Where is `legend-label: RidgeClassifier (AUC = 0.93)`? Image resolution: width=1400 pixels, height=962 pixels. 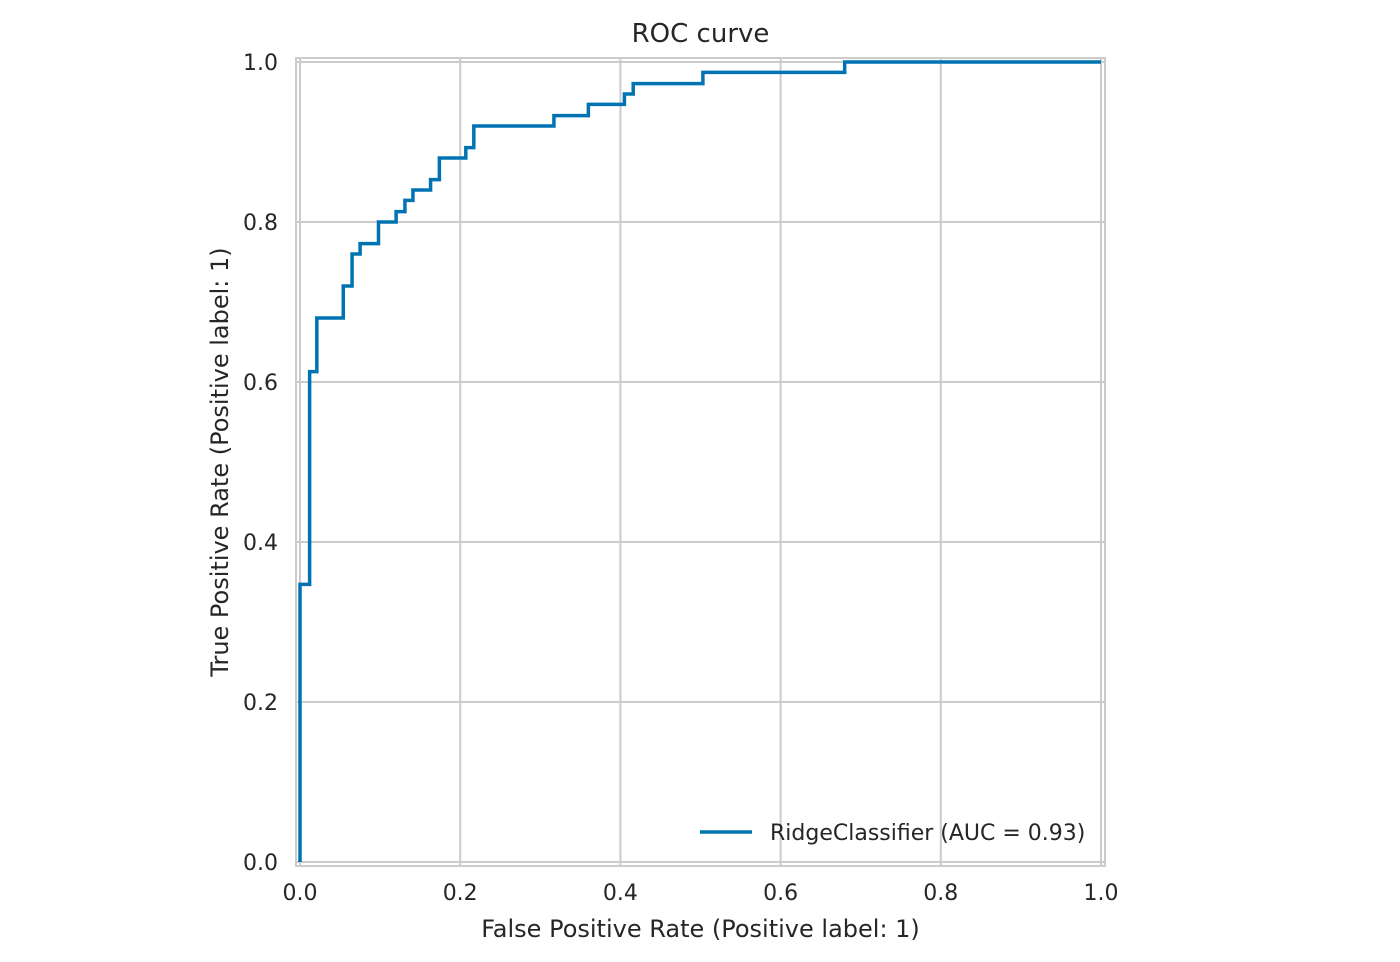 legend-label: RidgeClassifier (AUC = 0.93) is located at coordinates (927, 833).